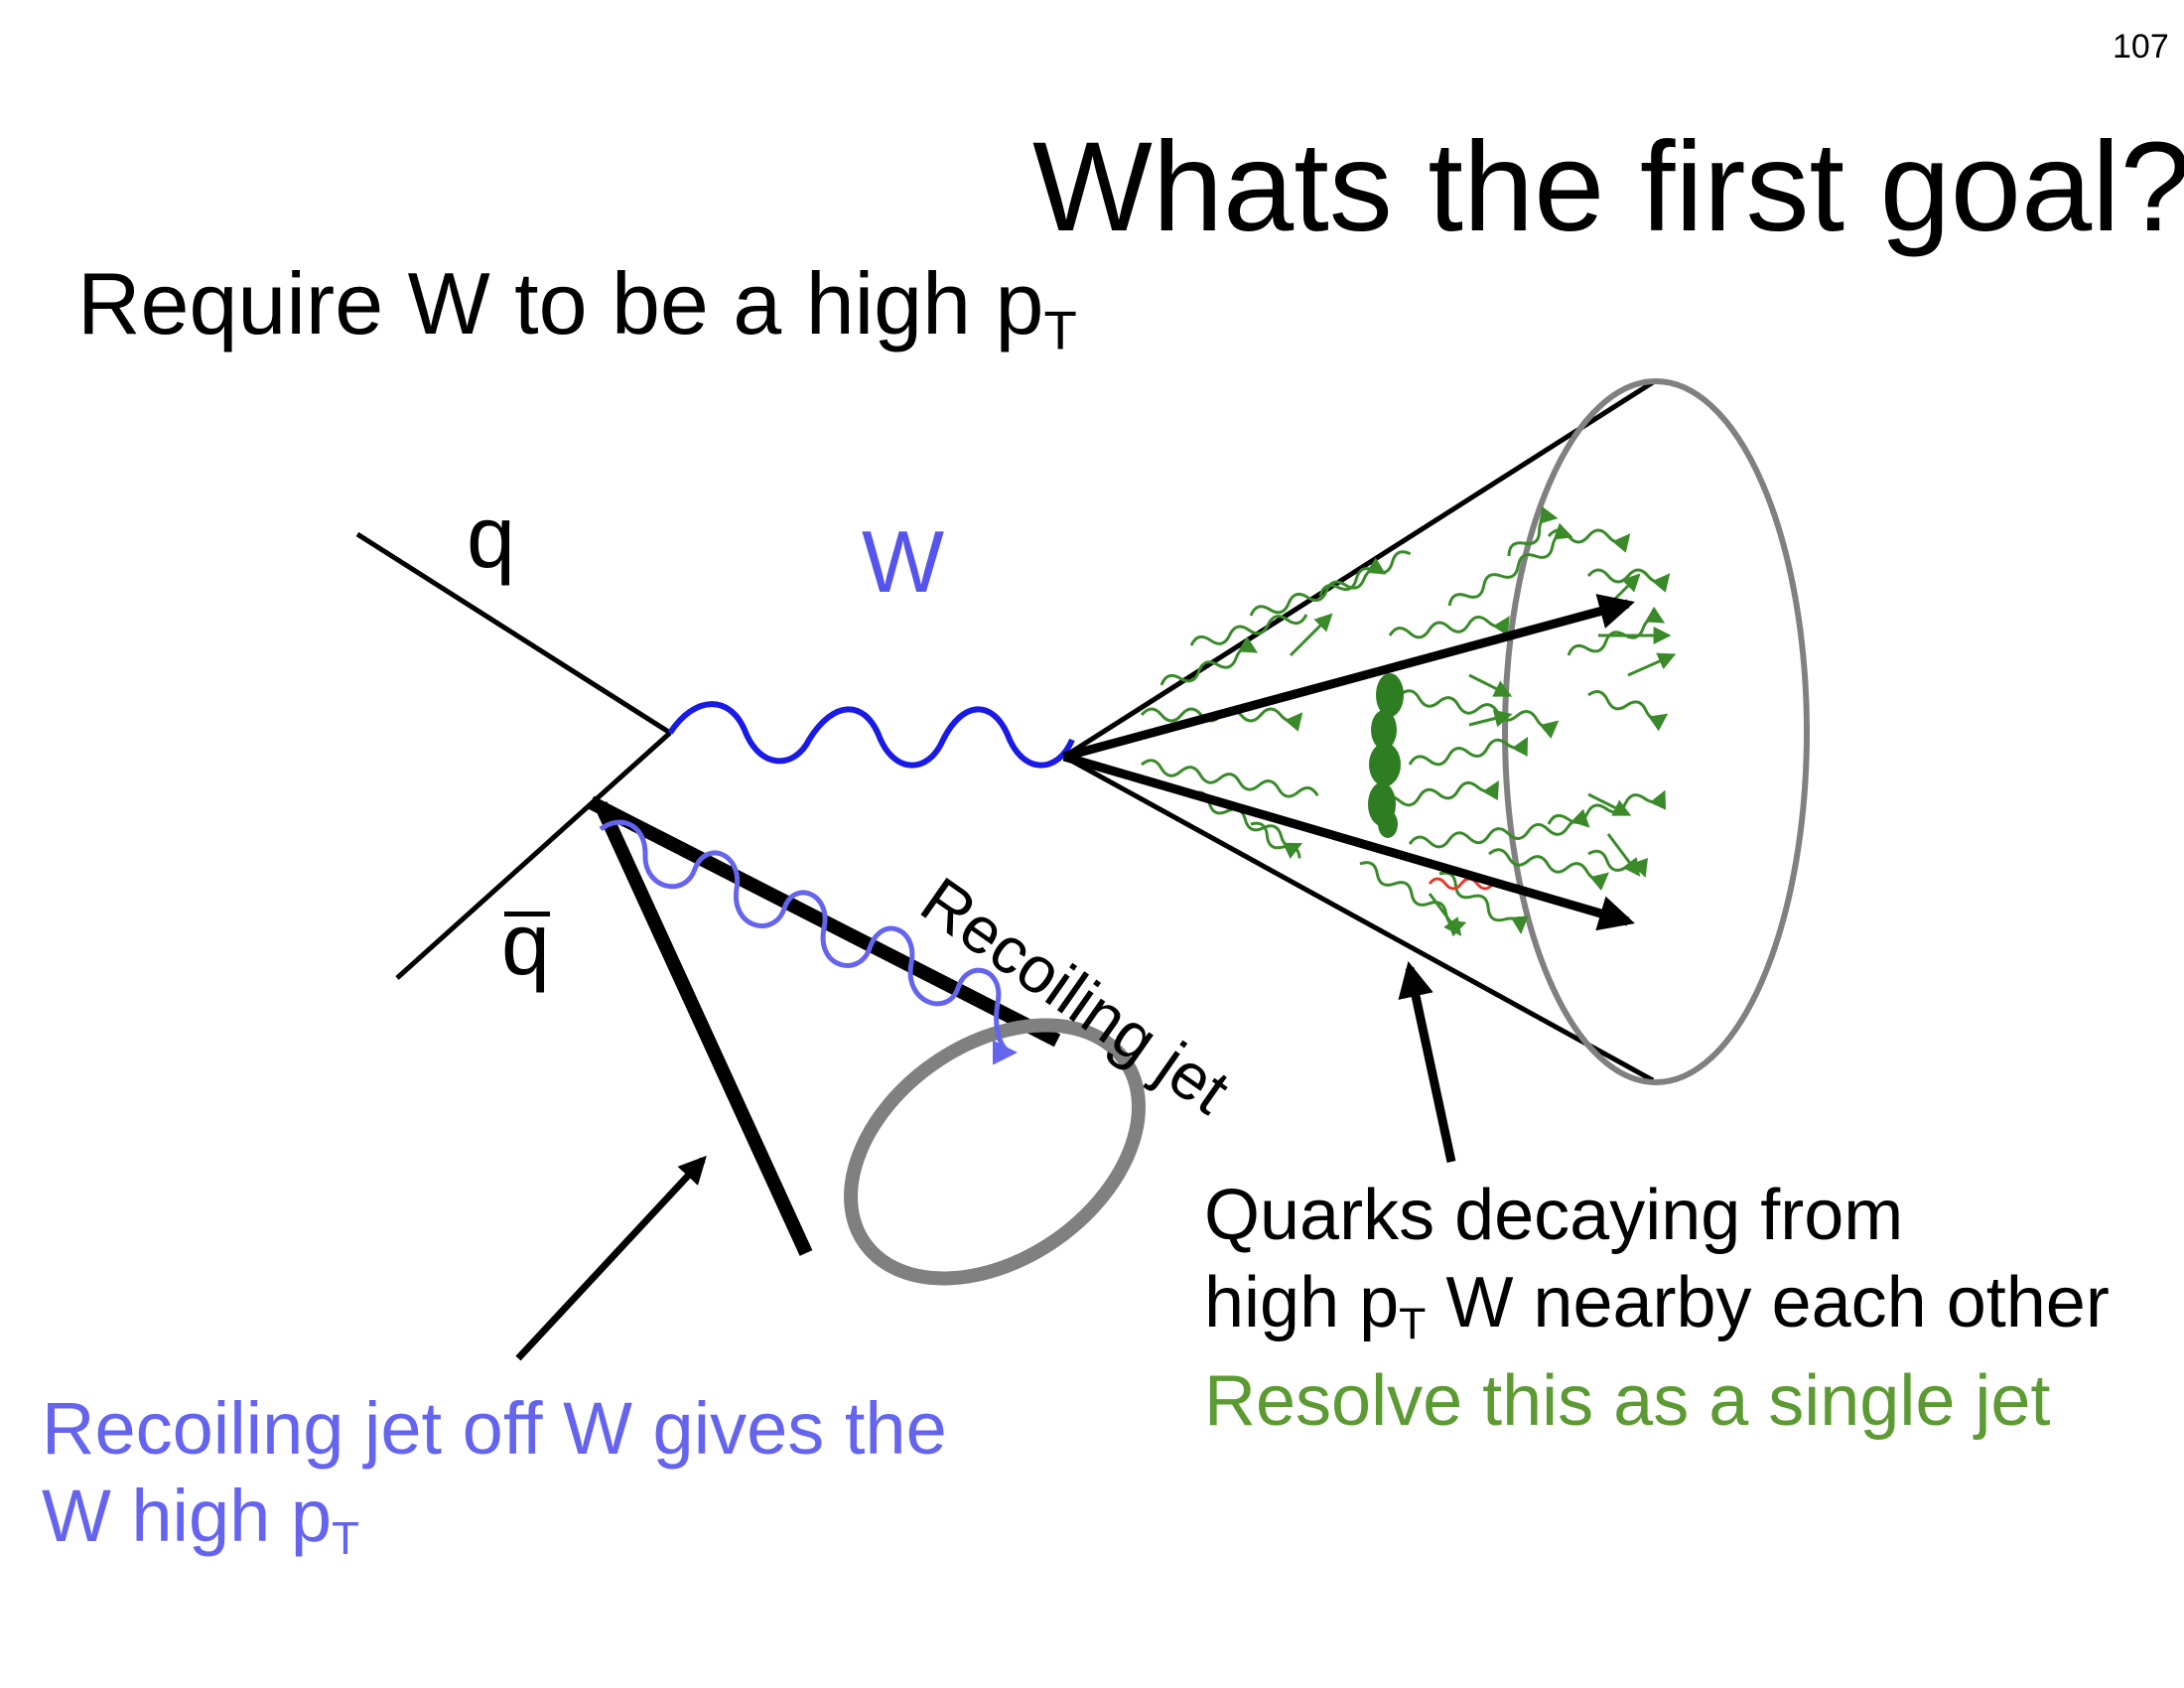  I want to click on recoil-gluon, so click(808, 942).